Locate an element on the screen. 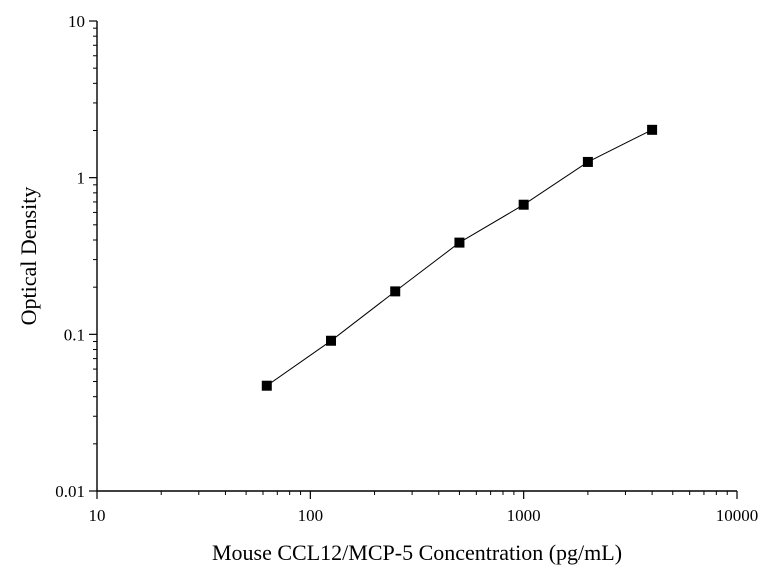 This screenshot has width=784, height=579. x-tick-label: 1000 is located at coordinates (524, 515).